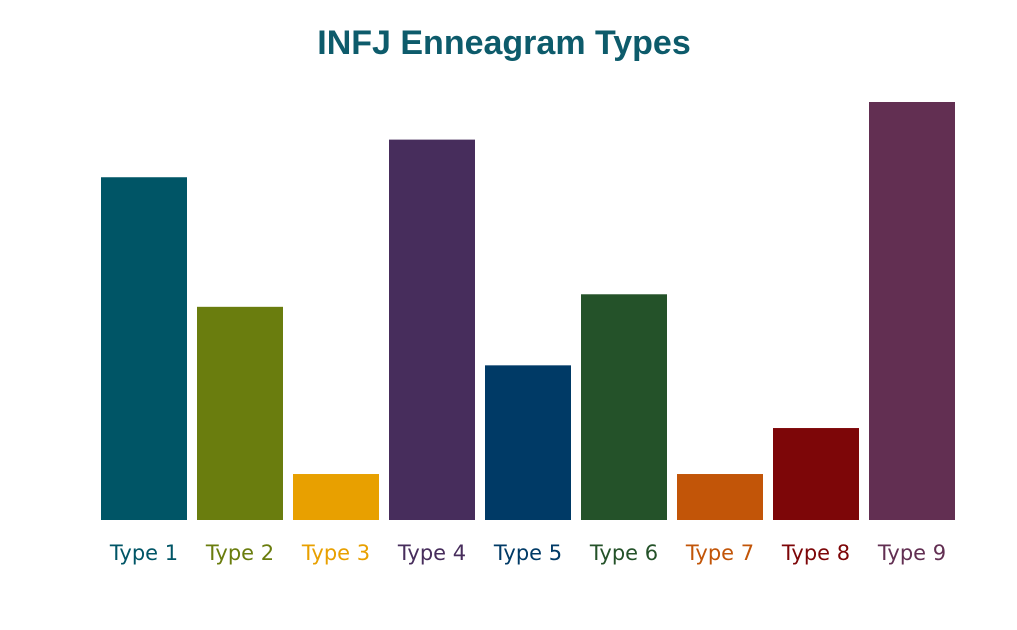  What do you see at coordinates (623, 553) in the screenshot?
I see `x-tick-label: Type 6` at bounding box center [623, 553].